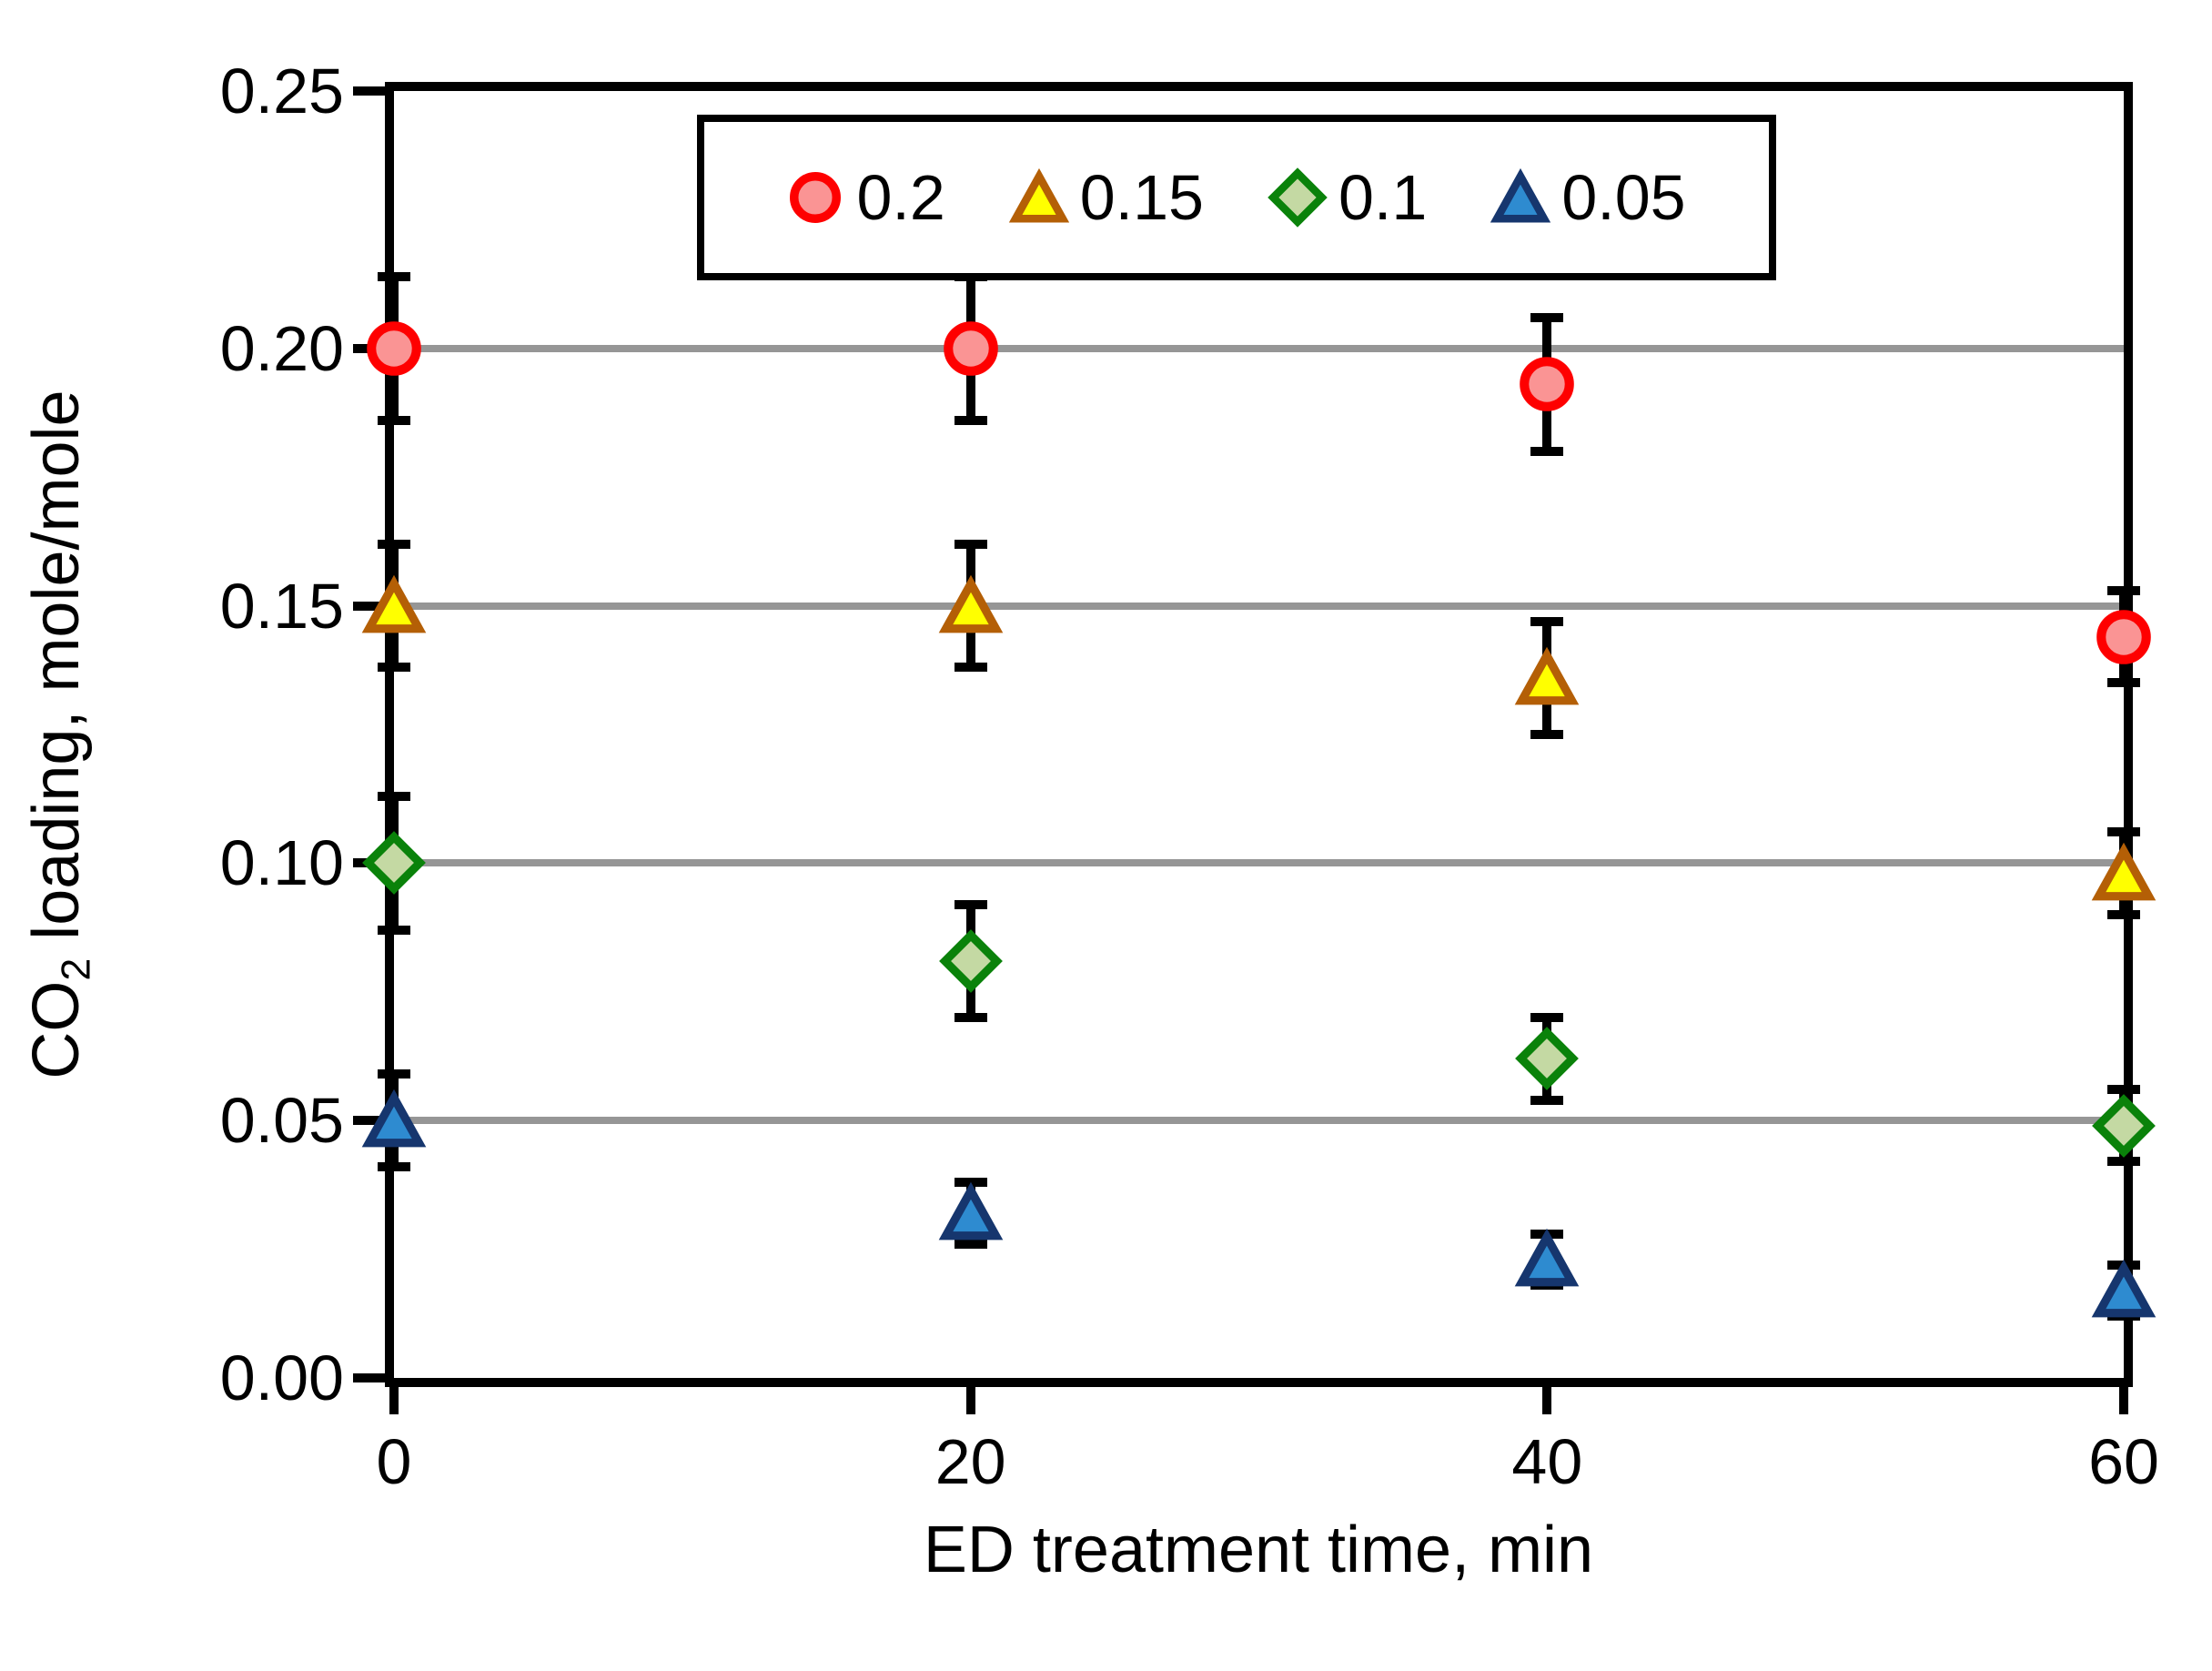 The image size is (2212, 1671). Describe the element at coordinates (394, 863) in the screenshot. I see `marker-diamond-0.1-t0` at that location.